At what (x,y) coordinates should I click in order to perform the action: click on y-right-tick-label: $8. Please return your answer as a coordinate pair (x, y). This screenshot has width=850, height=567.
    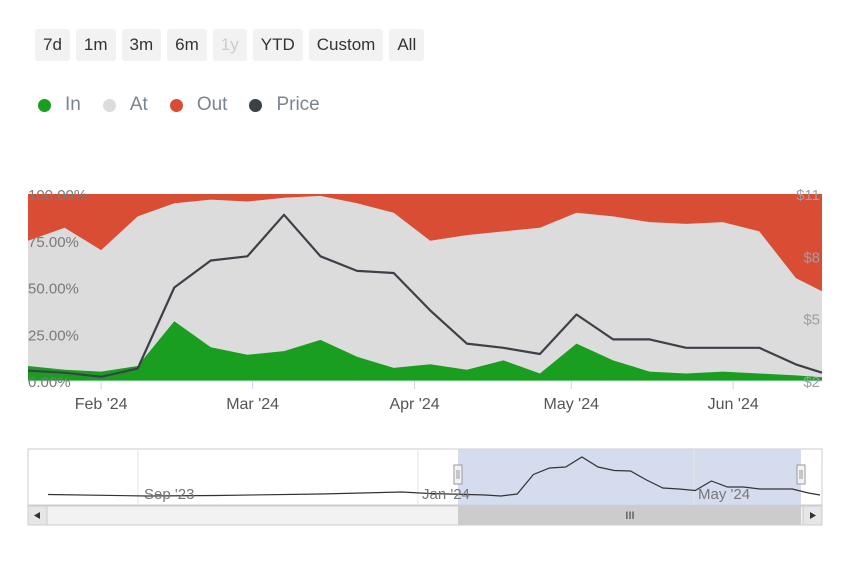
    Looking at the image, I should click on (811, 257).